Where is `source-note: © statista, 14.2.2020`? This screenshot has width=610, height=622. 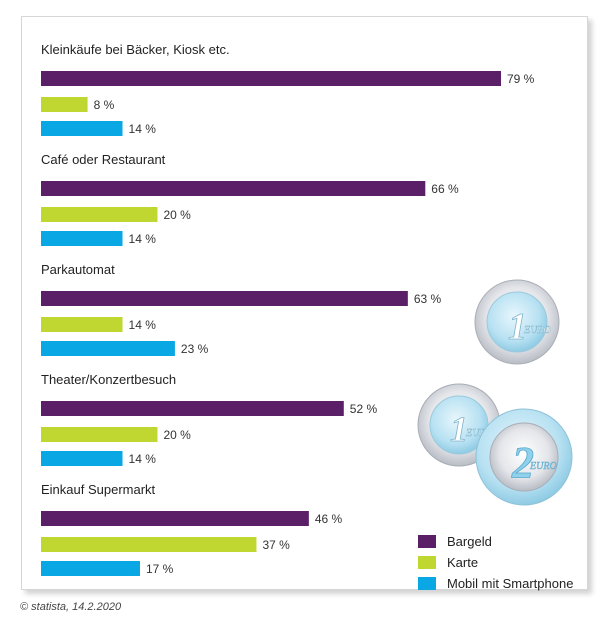 source-note: © statista, 14.2.2020 is located at coordinates (71, 607).